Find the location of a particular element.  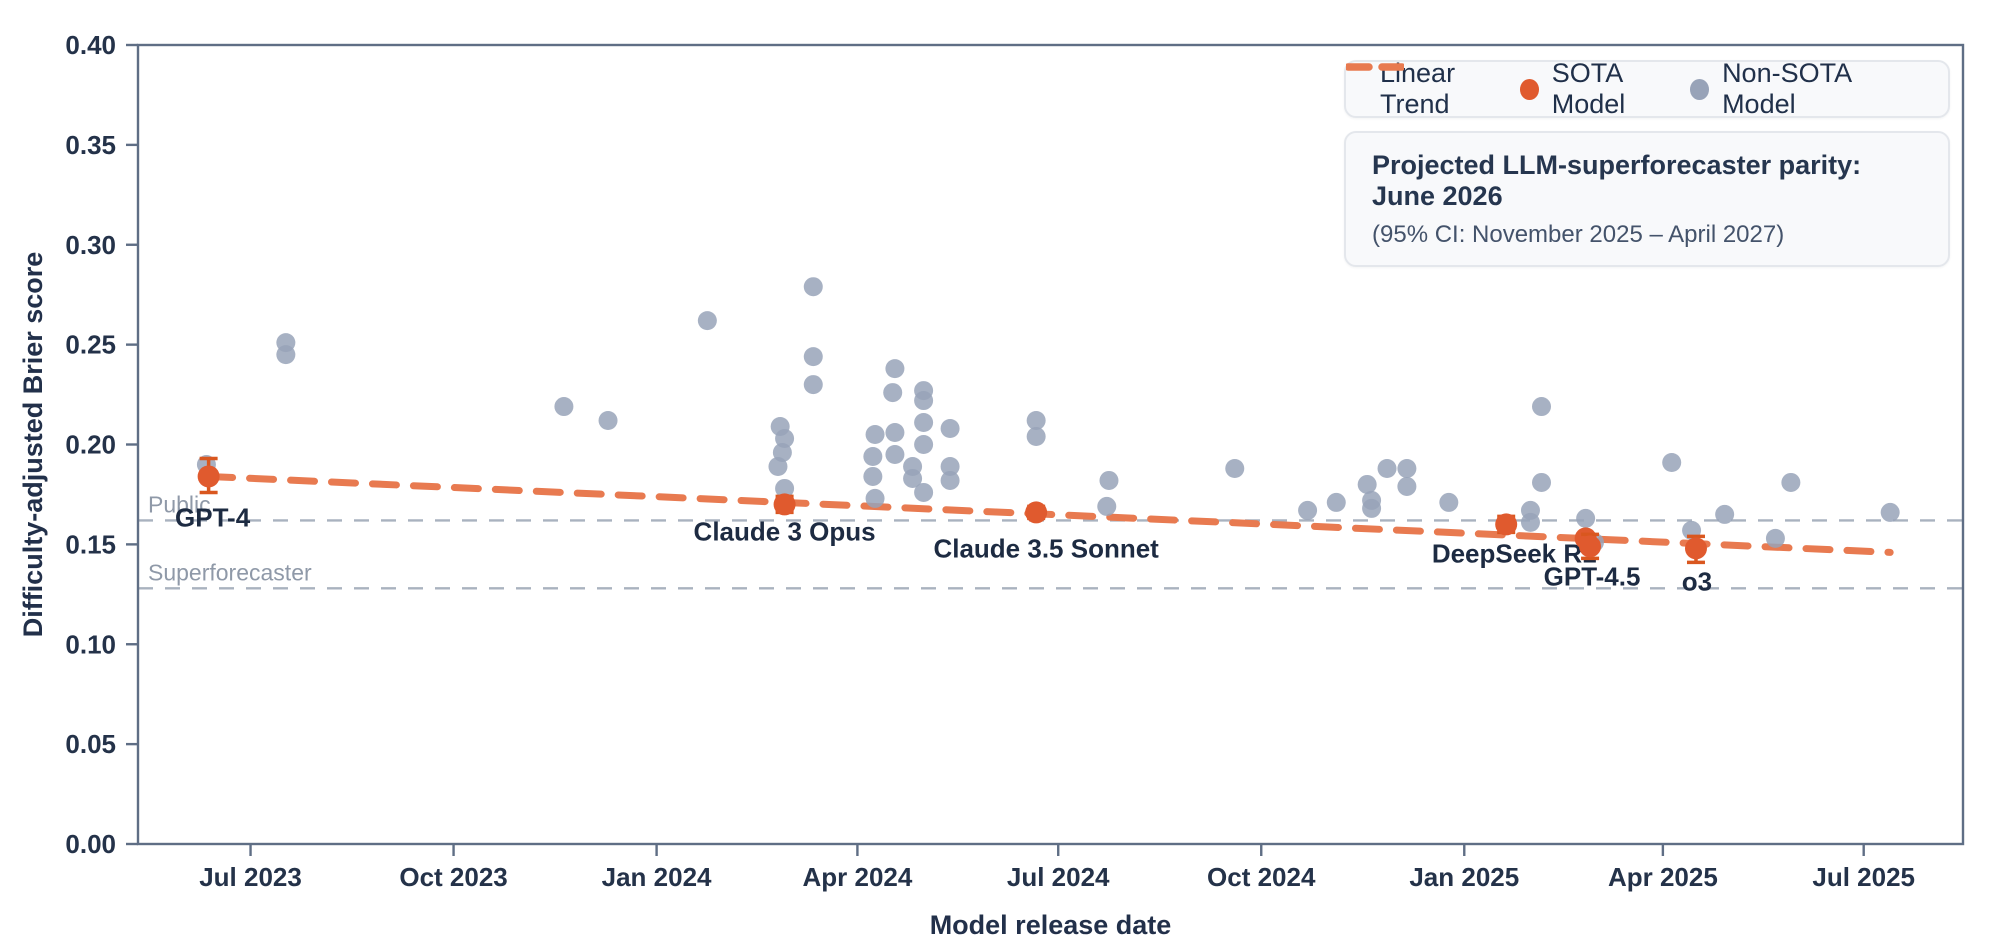

x-tick-label: Apr 2025 is located at coordinates (1663, 877).